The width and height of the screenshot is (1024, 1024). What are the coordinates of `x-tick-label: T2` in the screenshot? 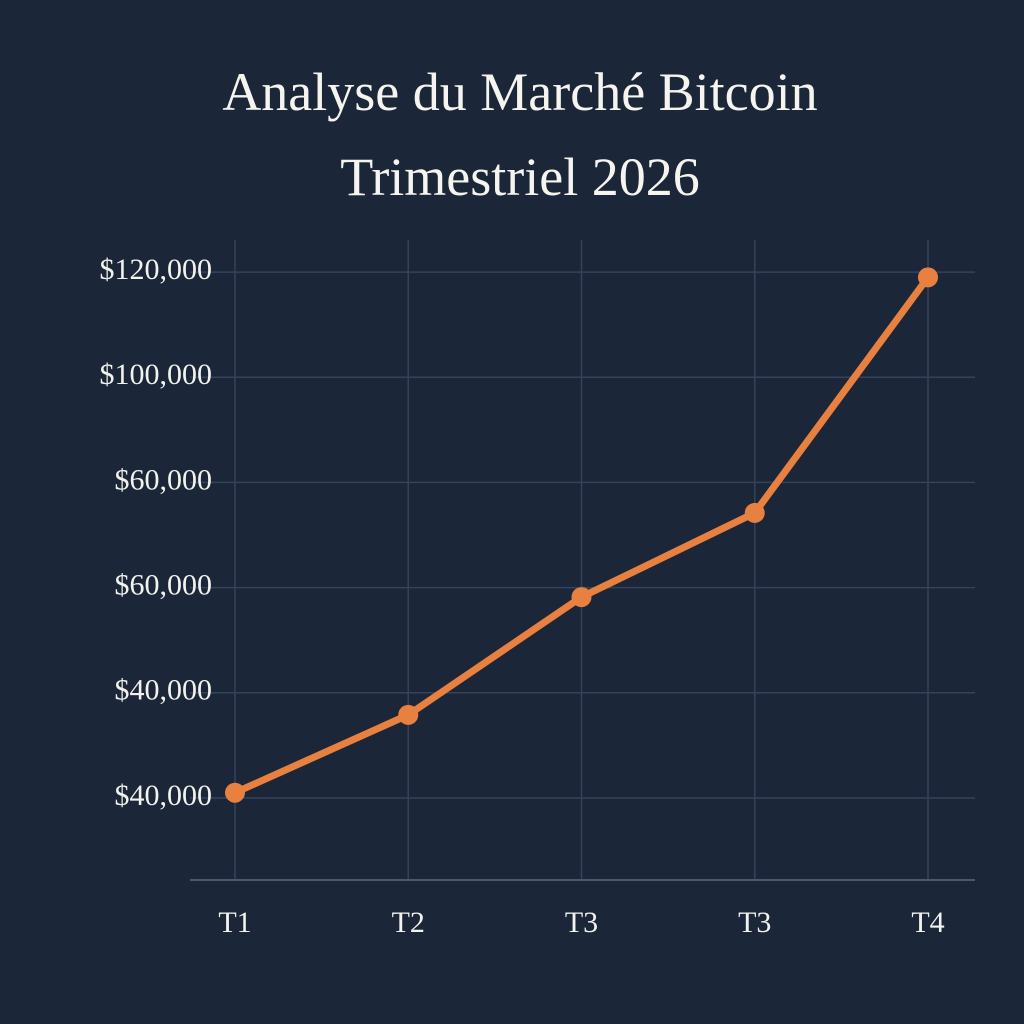 It's located at (408, 922).